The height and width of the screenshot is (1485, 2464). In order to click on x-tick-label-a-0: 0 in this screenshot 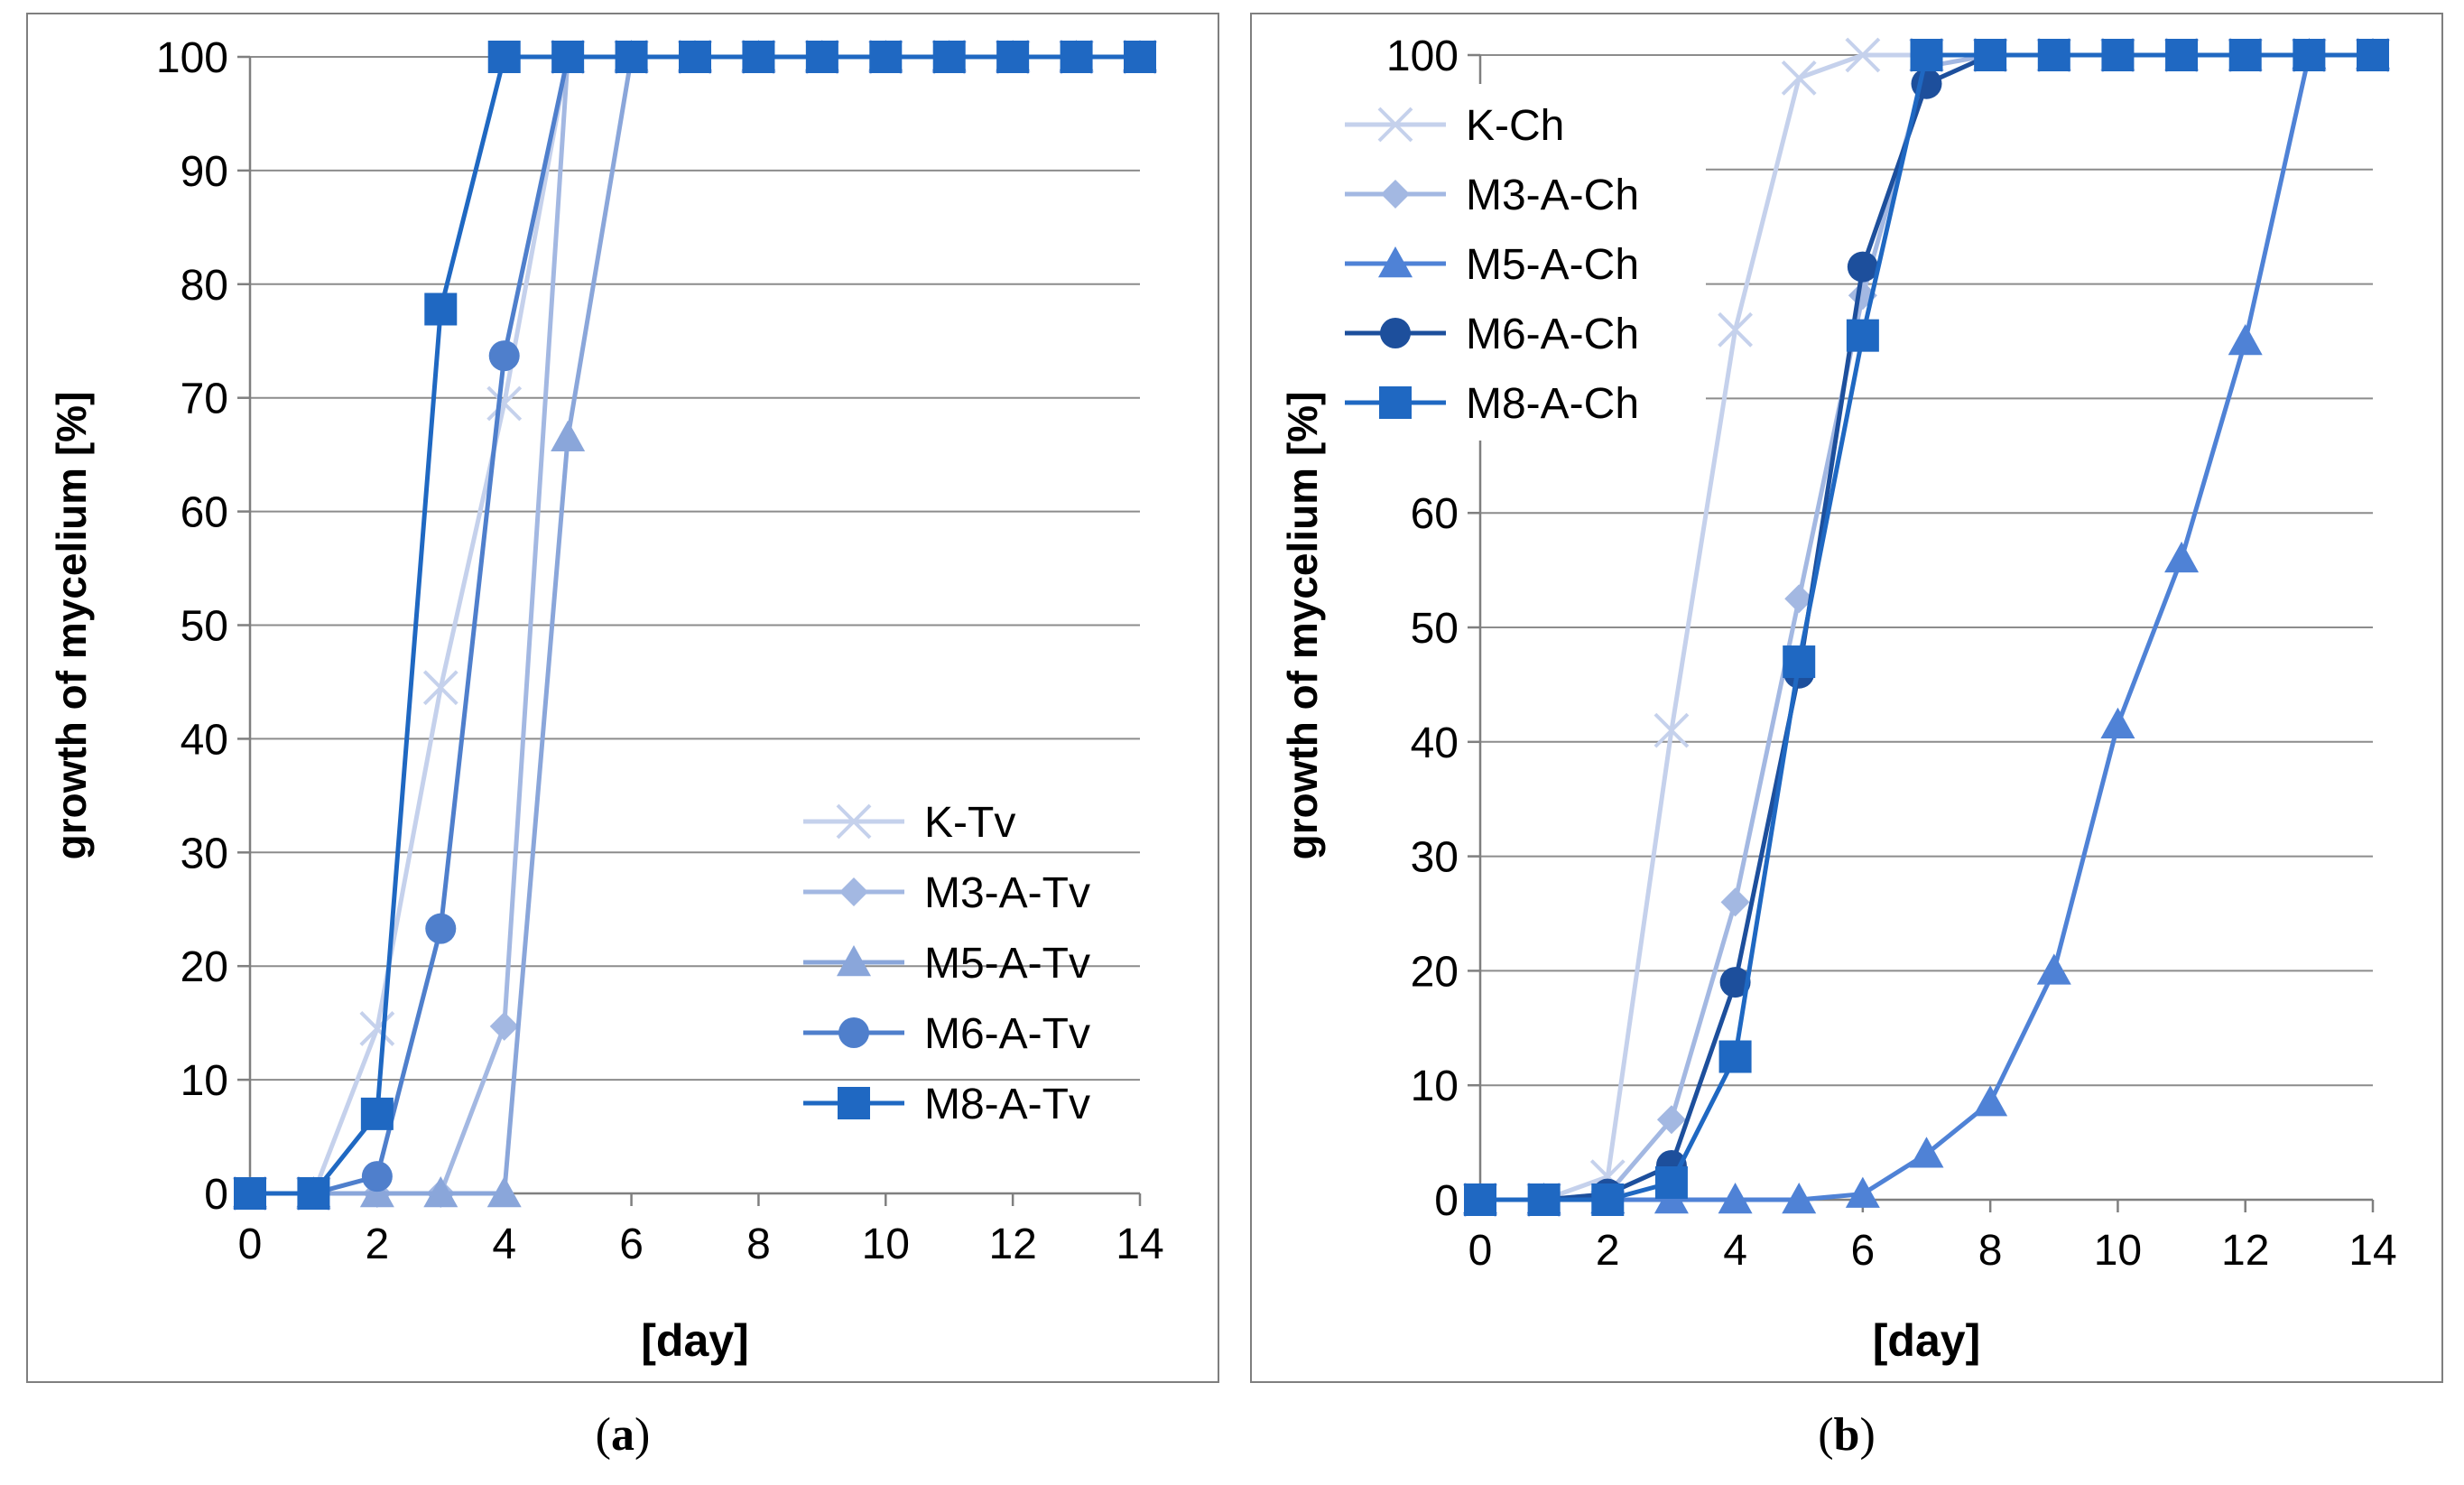, I will do `click(250, 1244)`.